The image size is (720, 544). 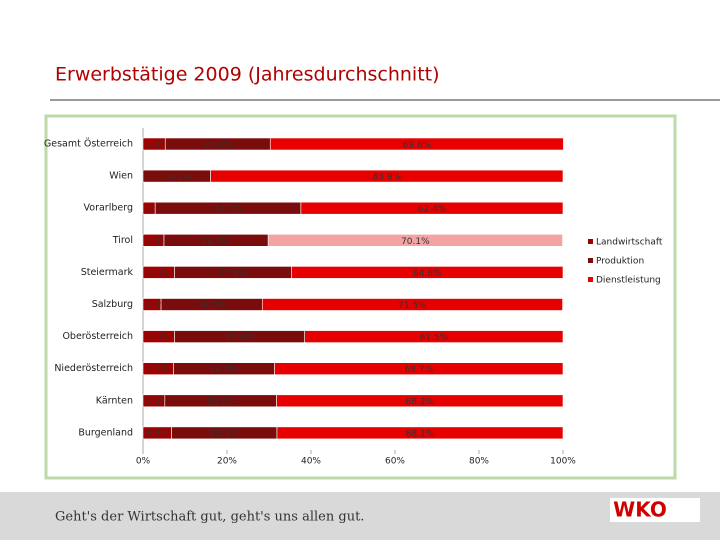 I want to click on category-label: Niederösterreich, so click(x=93, y=368).